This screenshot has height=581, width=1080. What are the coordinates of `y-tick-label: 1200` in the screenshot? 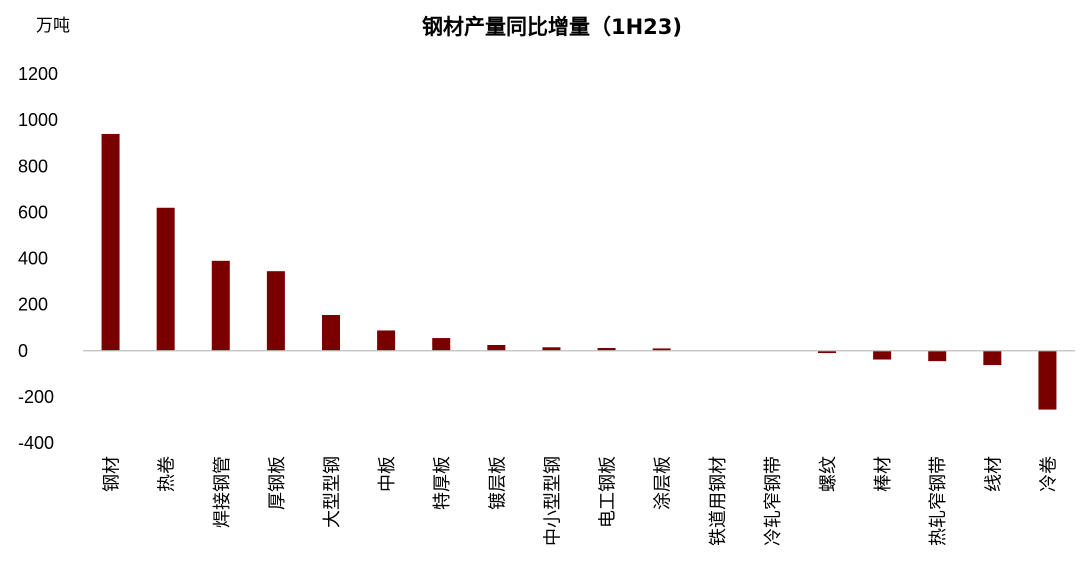 It's located at (38, 74).